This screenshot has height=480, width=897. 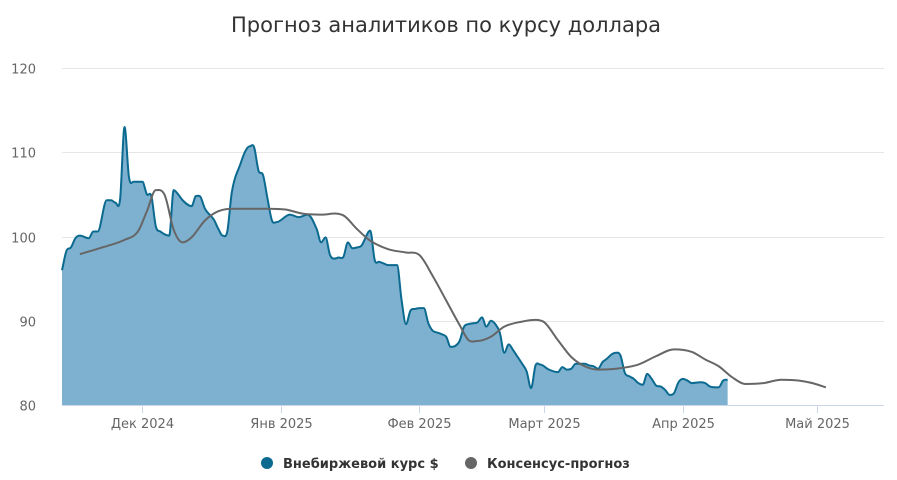 What do you see at coordinates (544, 424) in the screenshot?
I see `x-tick-label: Март 2025` at bounding box center [544, 424].